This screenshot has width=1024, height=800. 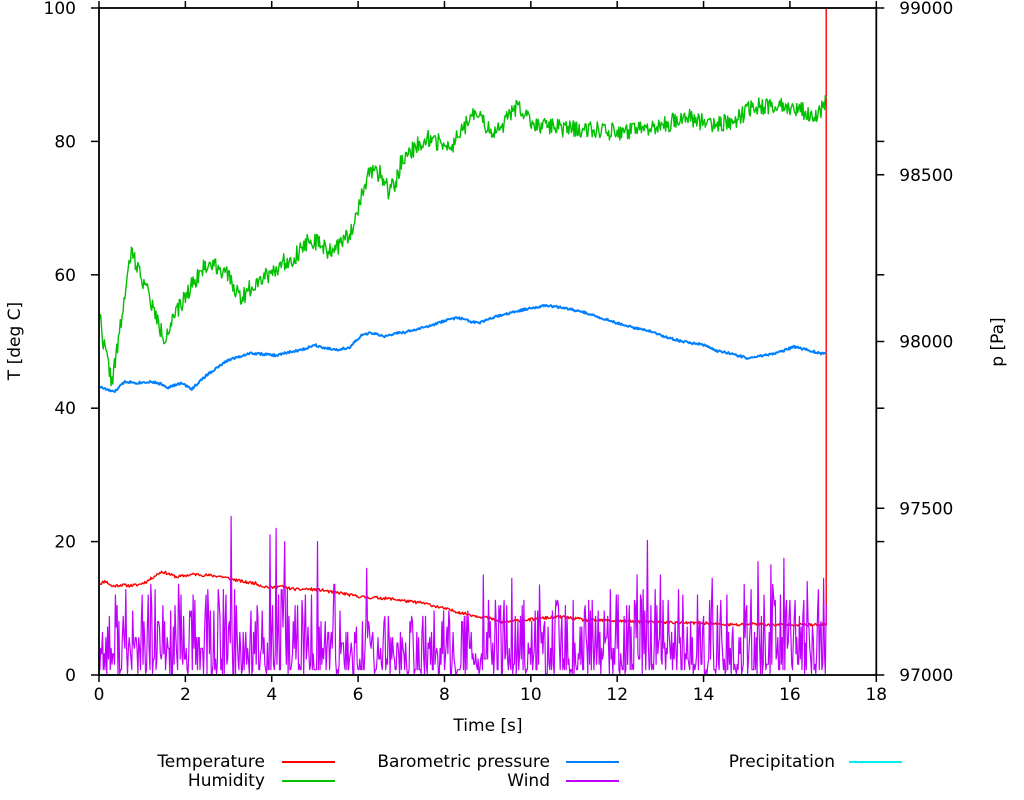 I want to click on svg-text: 18, so click(x=876, y=695).